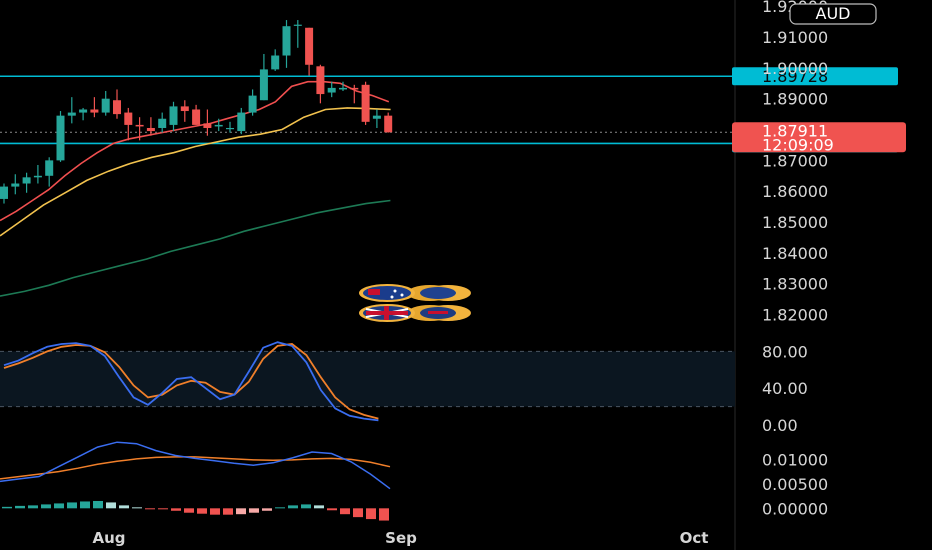 This screenshot has height=550, width=932. I want to click on stochastic-d-line, so click(191, 381).